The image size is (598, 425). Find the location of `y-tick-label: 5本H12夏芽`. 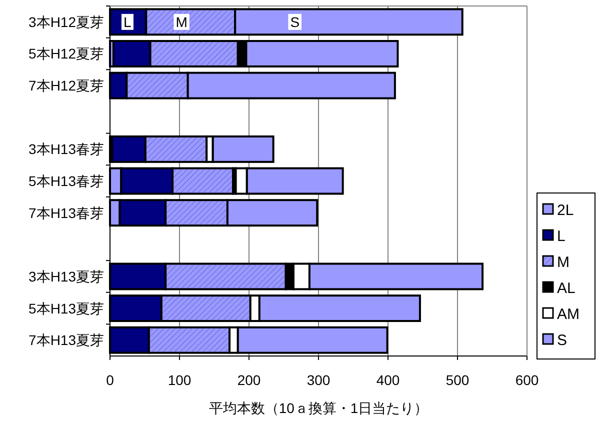

y-tick-label: 5本H12夏芽 is located at coordinates (66, 54).